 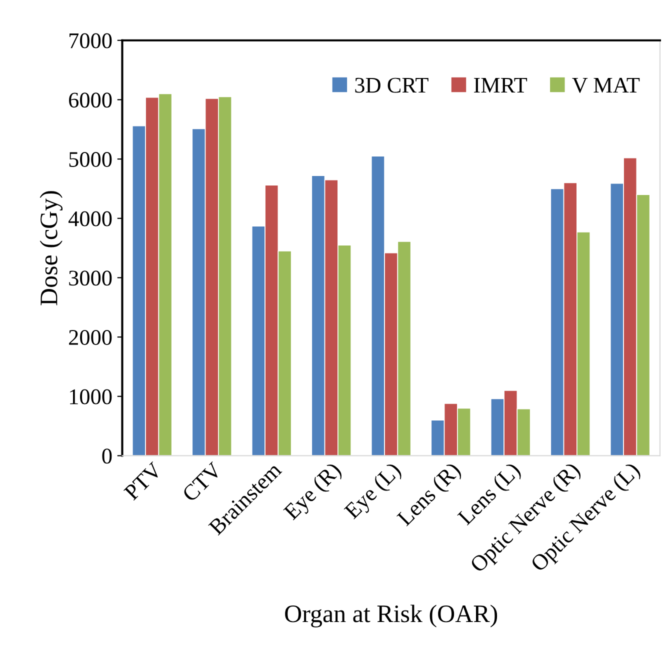 What do you see at coordinates (90, 218) in the screenshot?
I see `y-tick-label: 4000` at bounding box center [90, 218].